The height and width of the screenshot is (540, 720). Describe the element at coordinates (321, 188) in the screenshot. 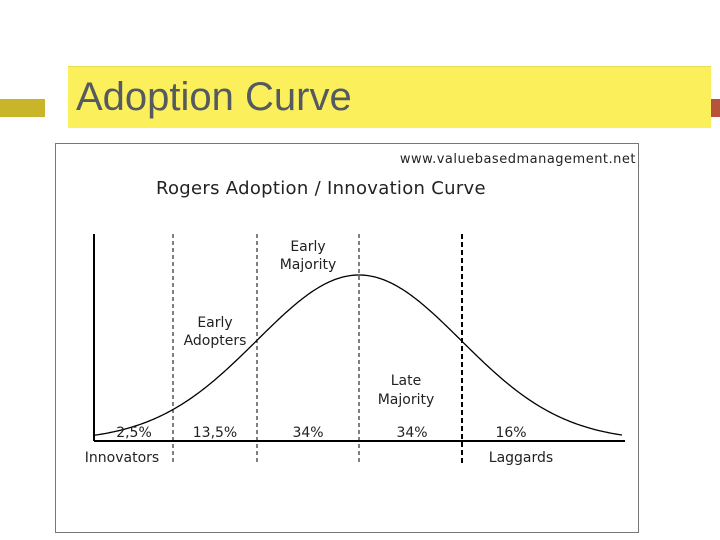

I see `diagram-heading: Rogers Adoption / Innovation Curve` at that location.